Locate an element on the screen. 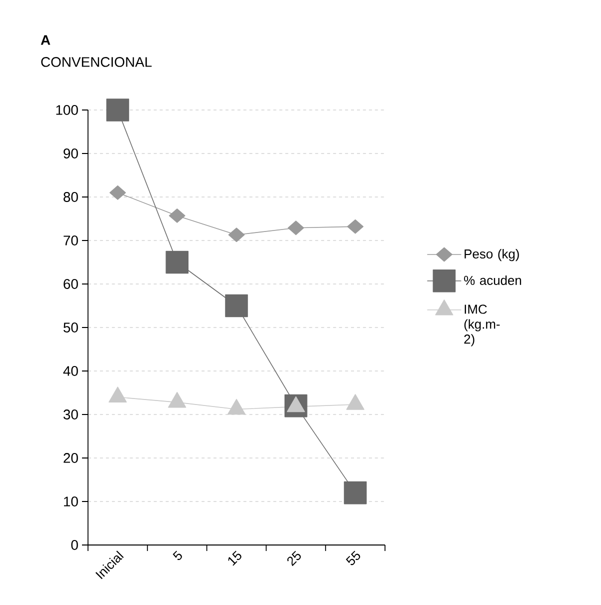  y-tick-label: 90 is located at coordinates (71, 153).